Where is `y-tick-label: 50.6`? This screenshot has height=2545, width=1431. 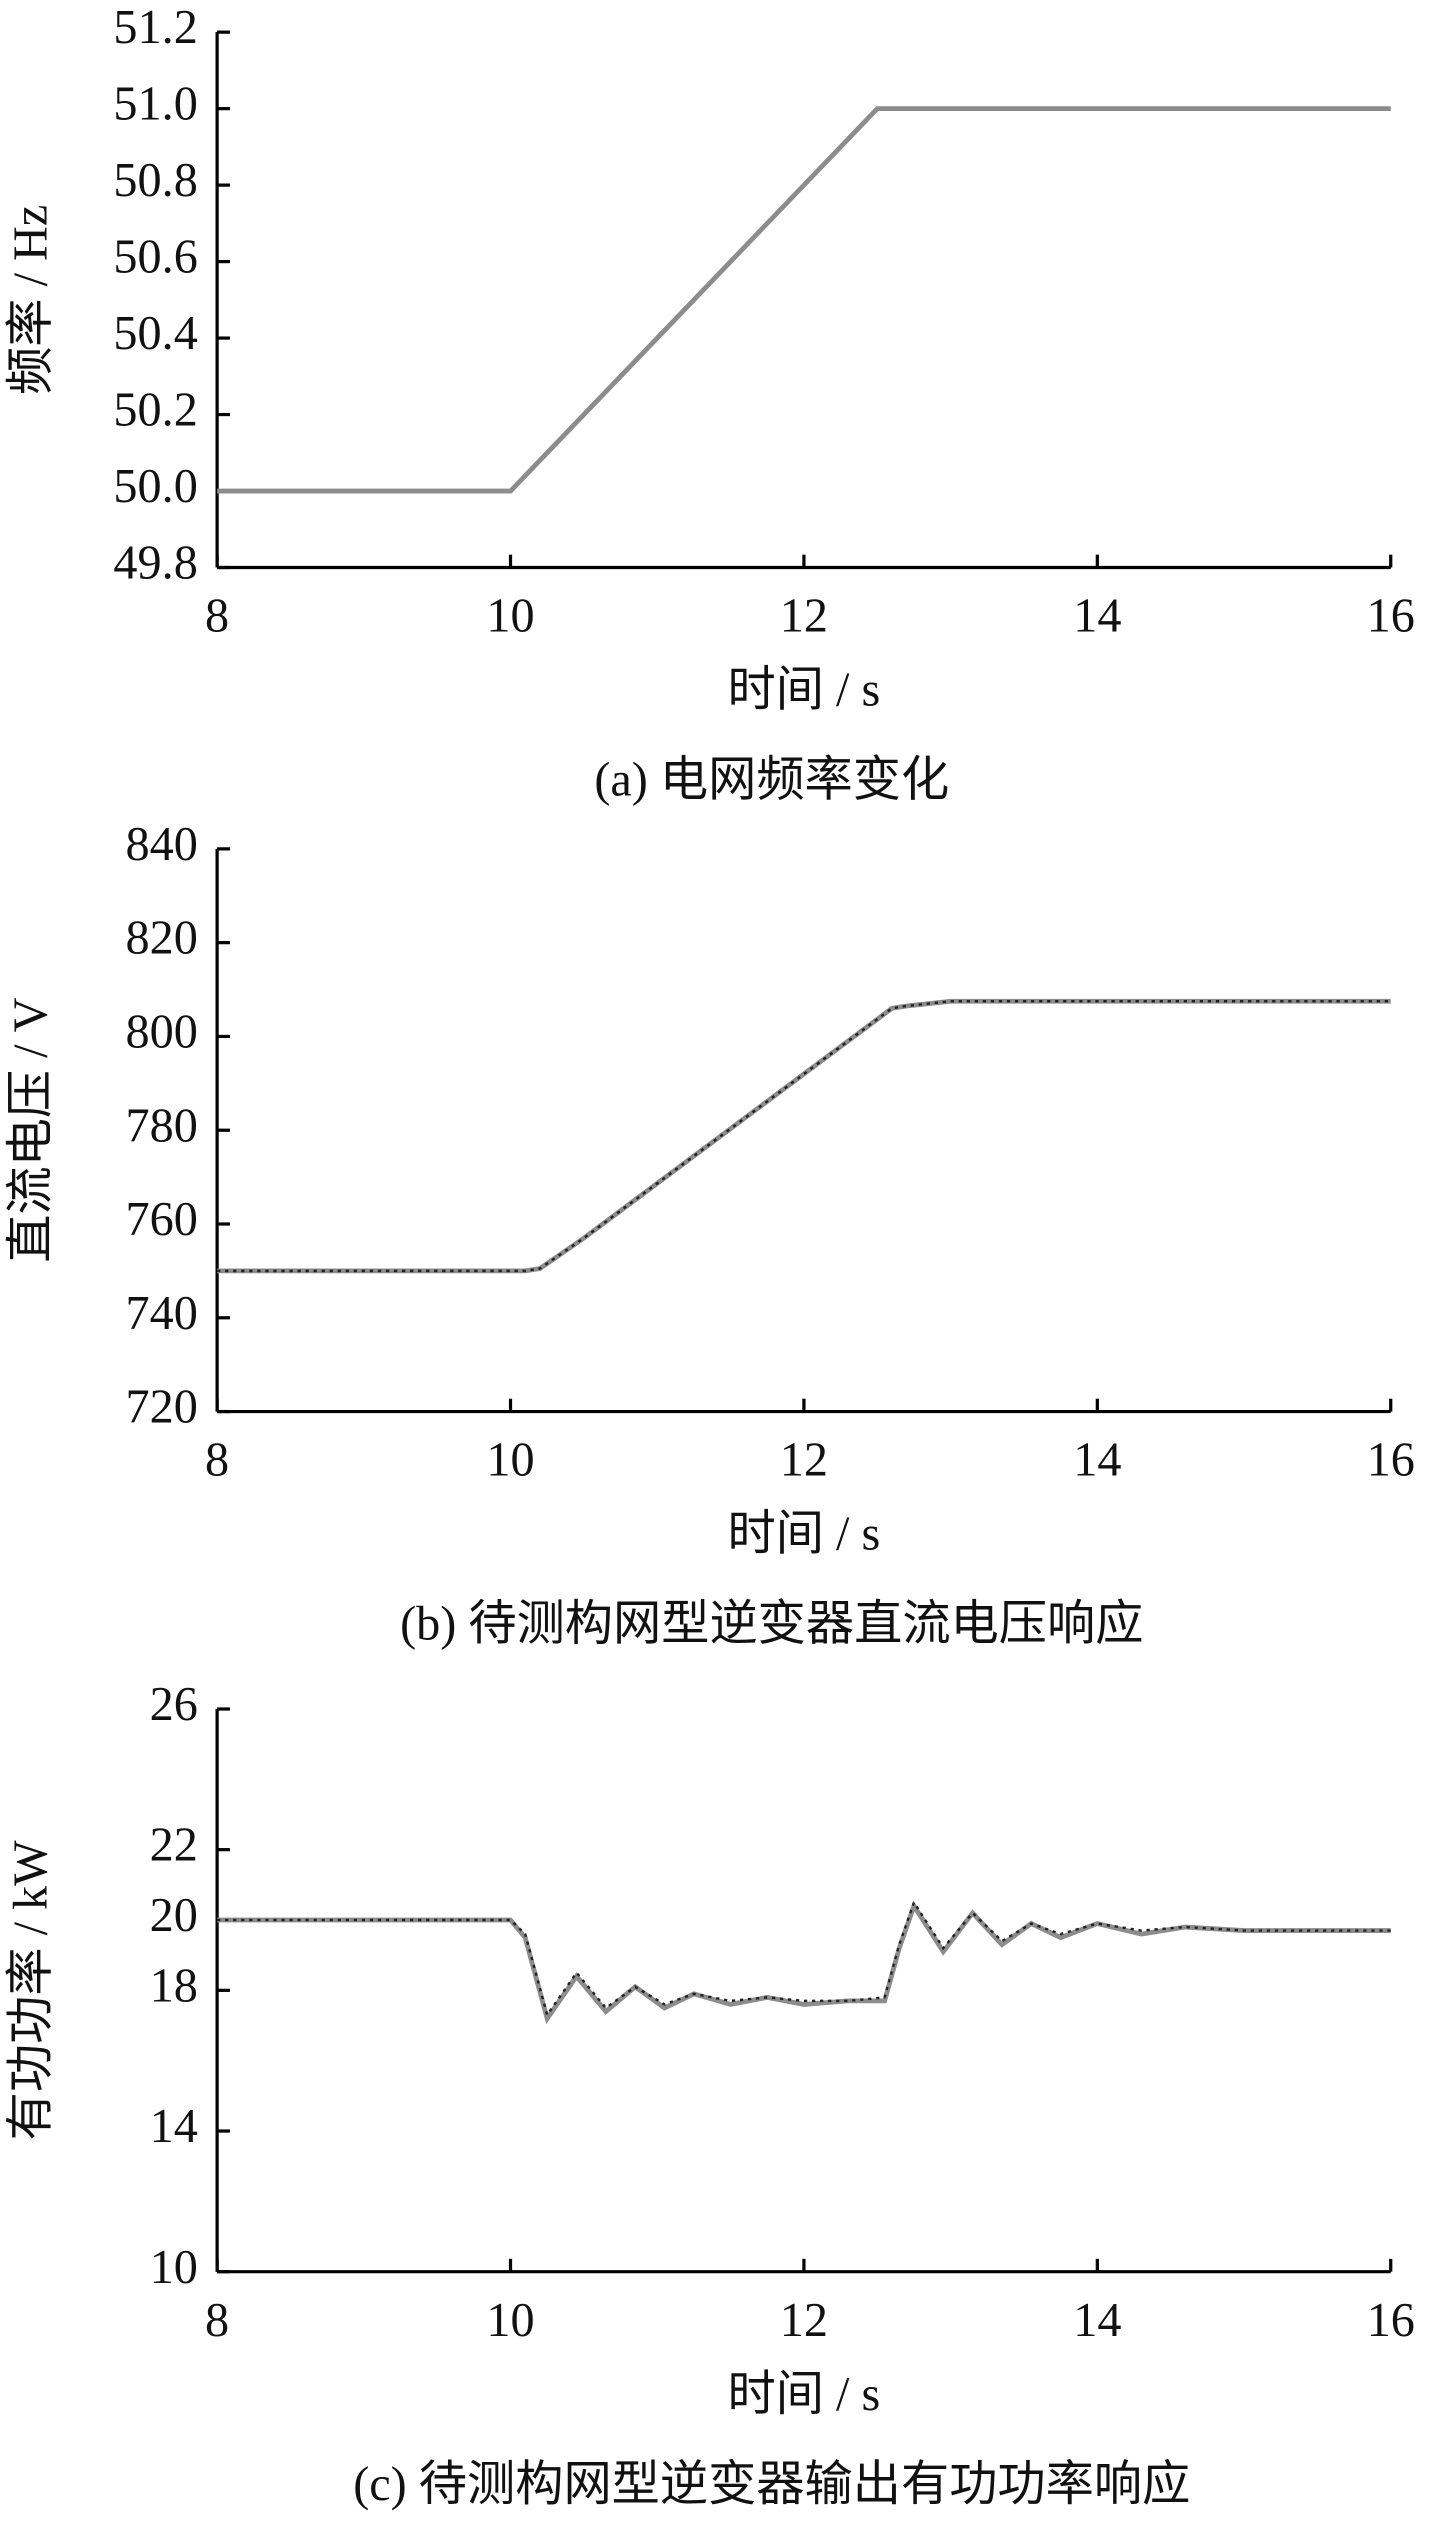
y-tick-label: 50.6 is located at coordinates (155, 257).